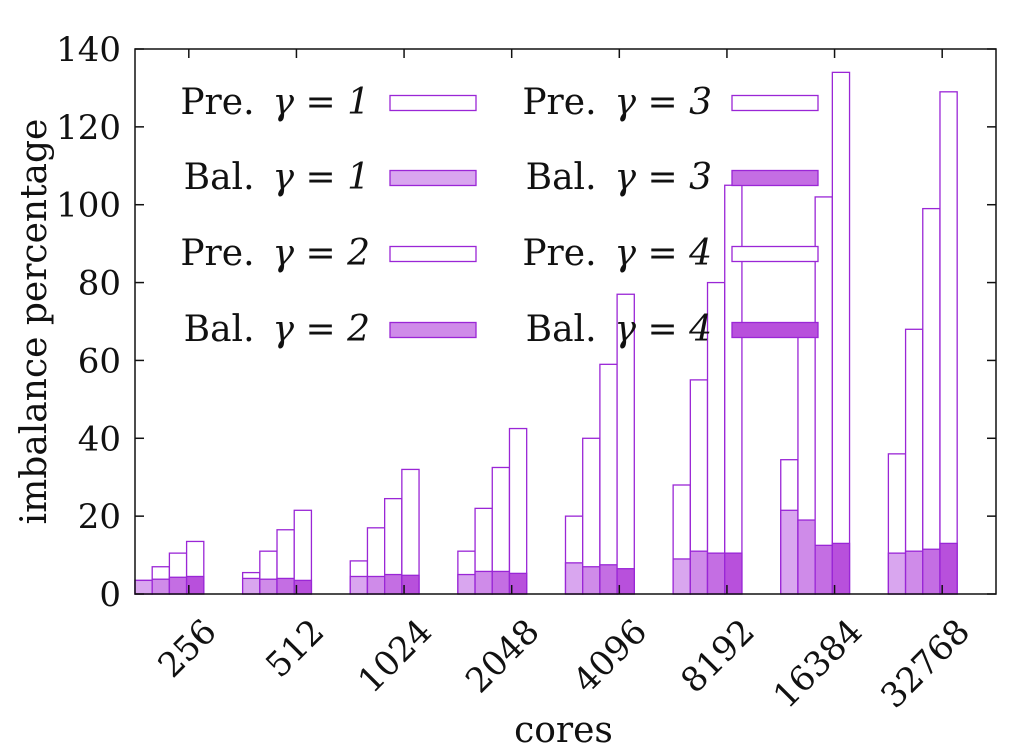 This screenshot has width=1021, height=755. I want to click on x-tick-label: 2048, so click(502, 656).